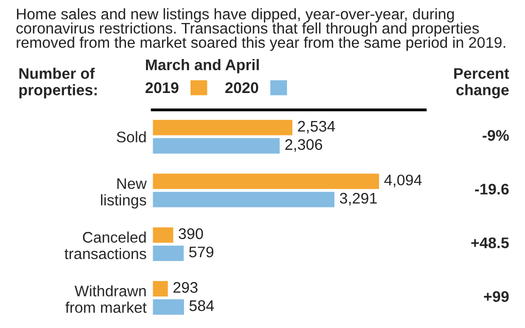 This screenshot has height=328, width=525. What do you see at coordinates (303, 145) in the screenshot?
I see `data-label: 2,306` at bounding box center [303, 145].